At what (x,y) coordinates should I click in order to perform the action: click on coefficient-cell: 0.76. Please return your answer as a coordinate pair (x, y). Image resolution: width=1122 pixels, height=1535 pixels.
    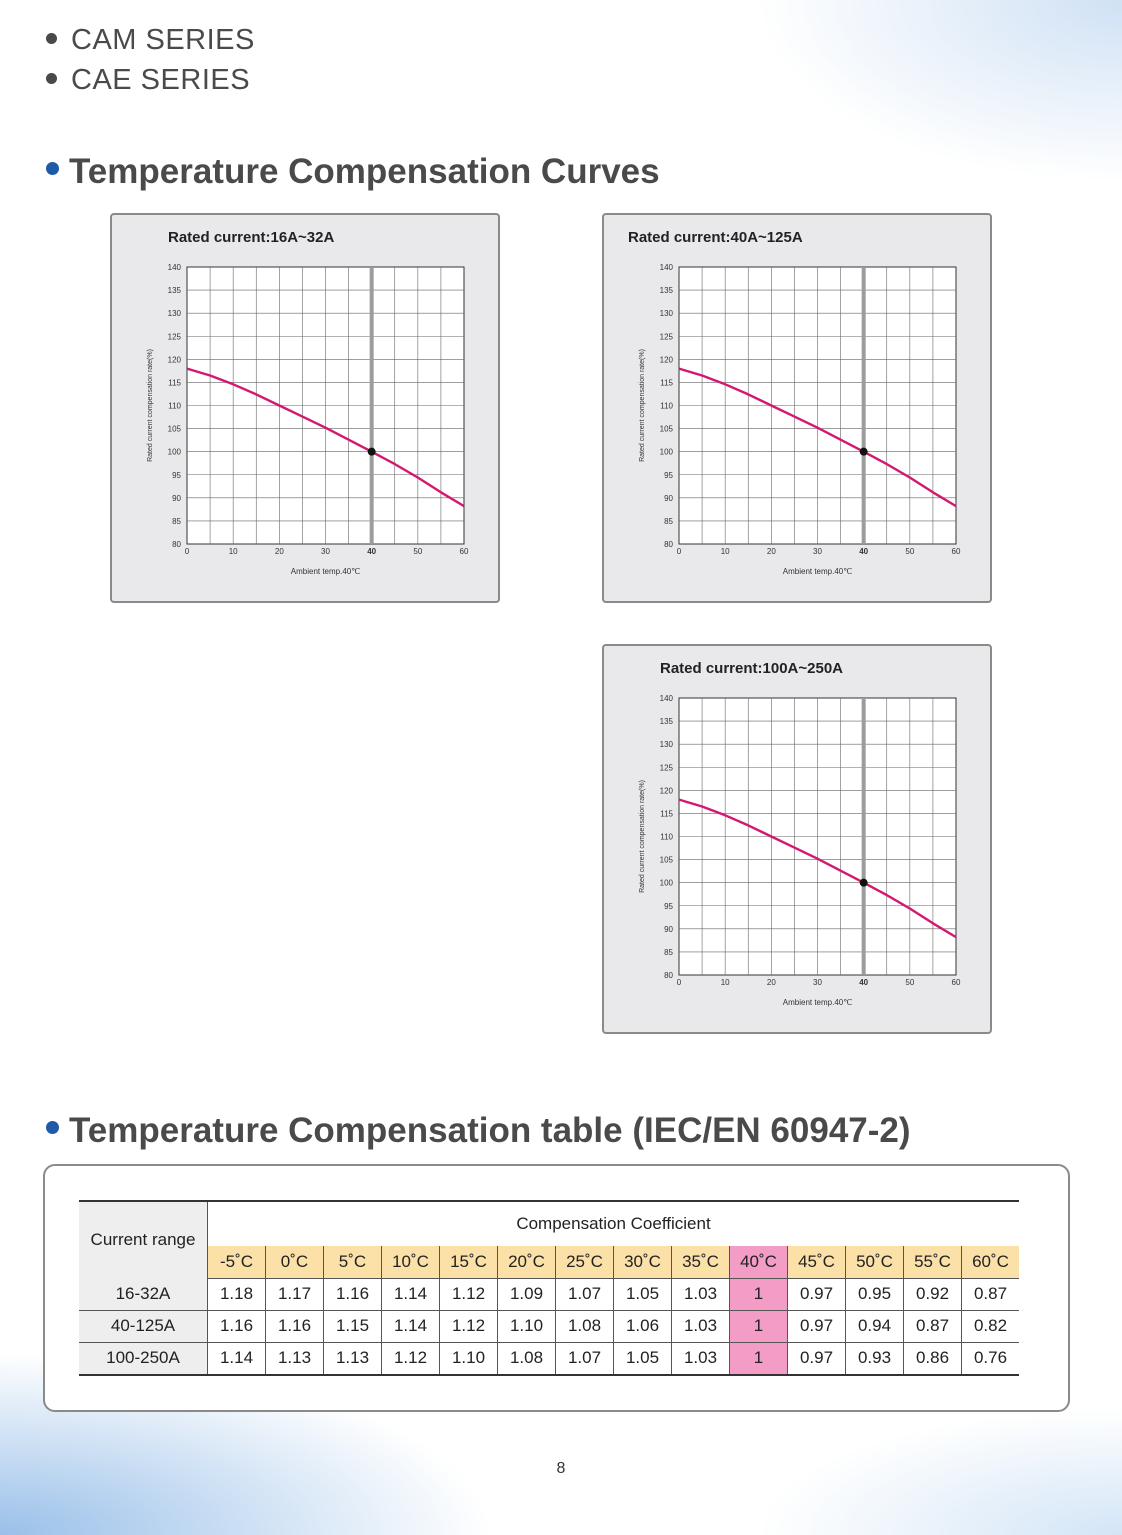
    Looking at the image, I should click on (990, 1359).